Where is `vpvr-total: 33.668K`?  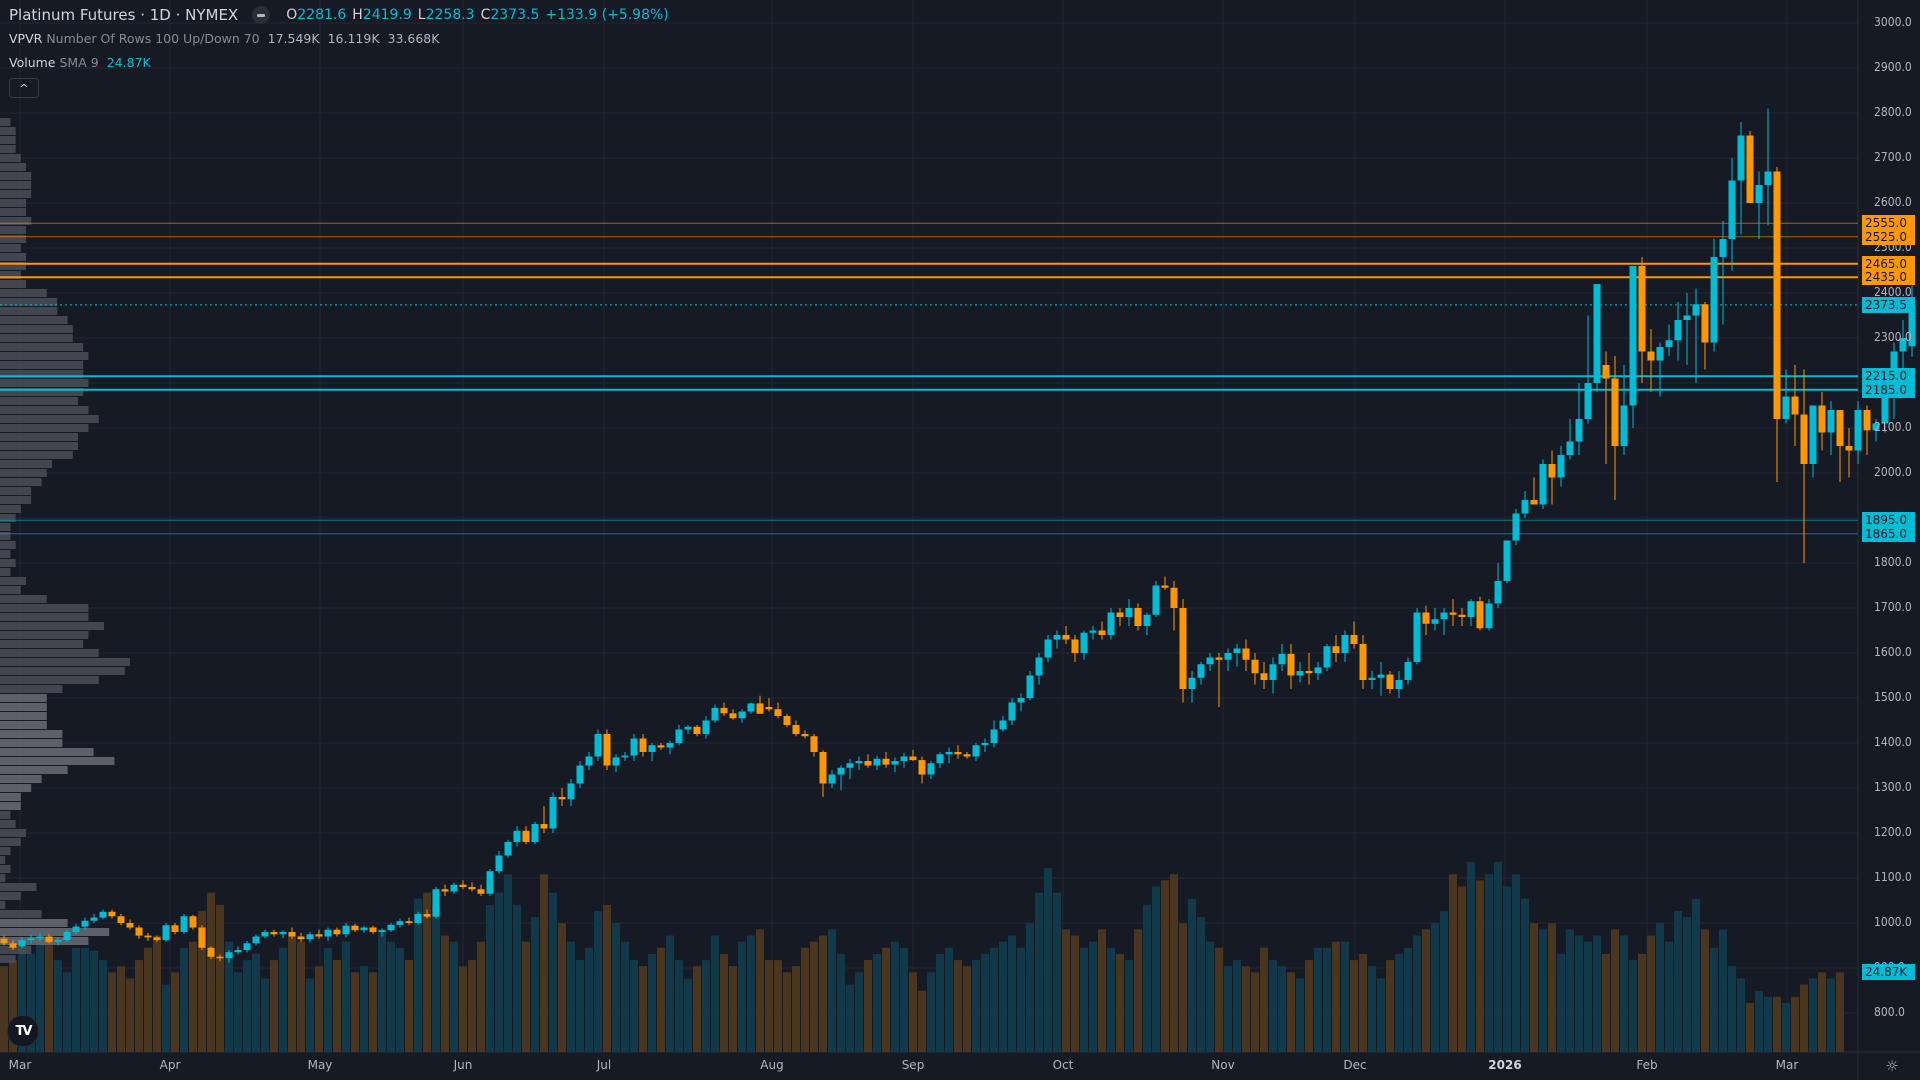
vpvr-total: 33.668K is located at coordinates (413, 38).